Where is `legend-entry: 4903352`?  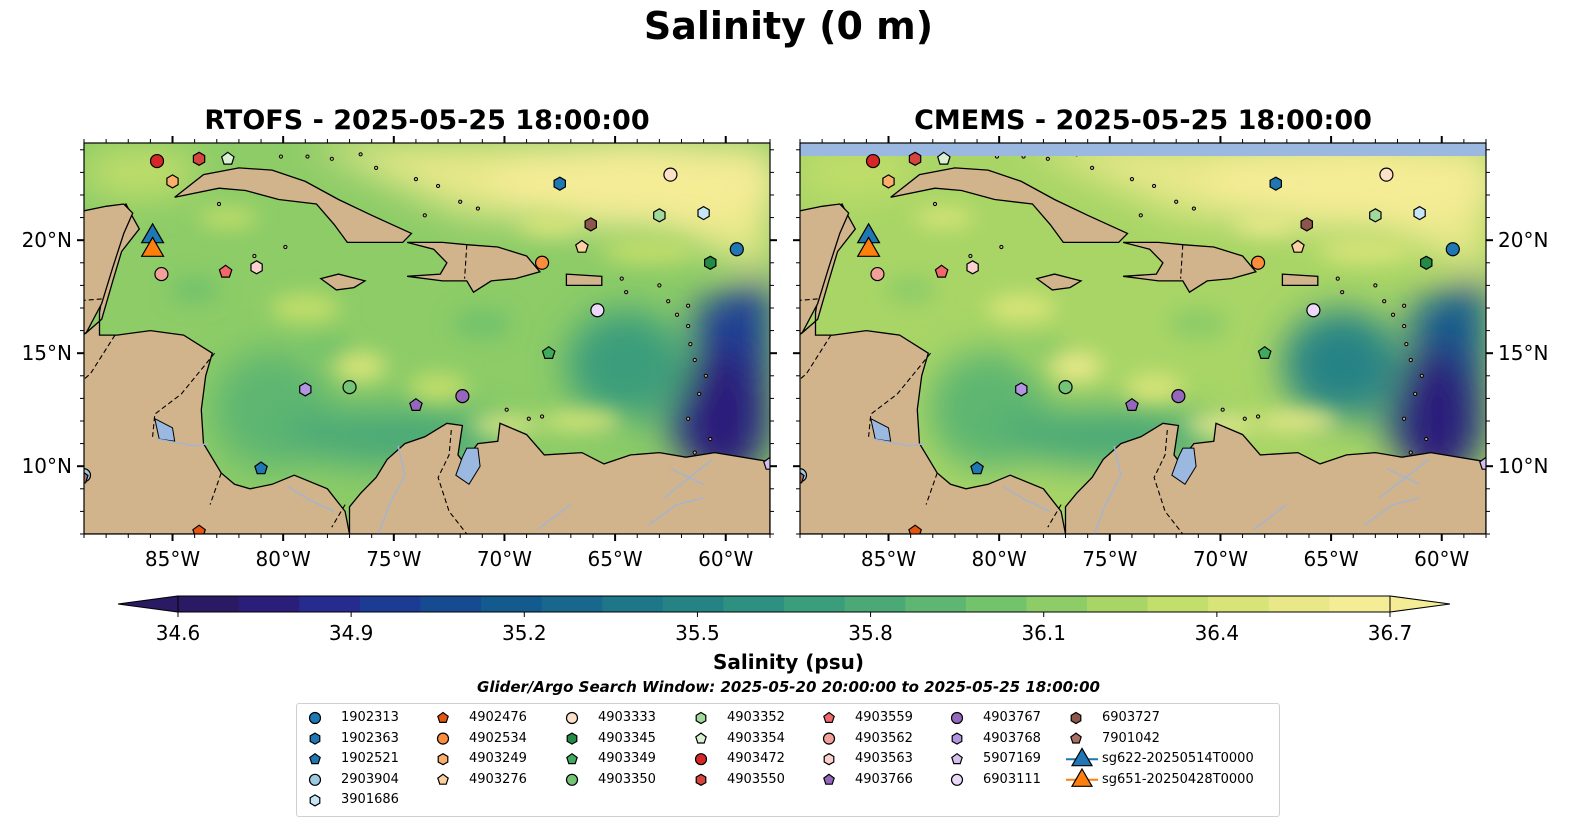
legend-entry: 4903352 is located at coordinates (756, 717).